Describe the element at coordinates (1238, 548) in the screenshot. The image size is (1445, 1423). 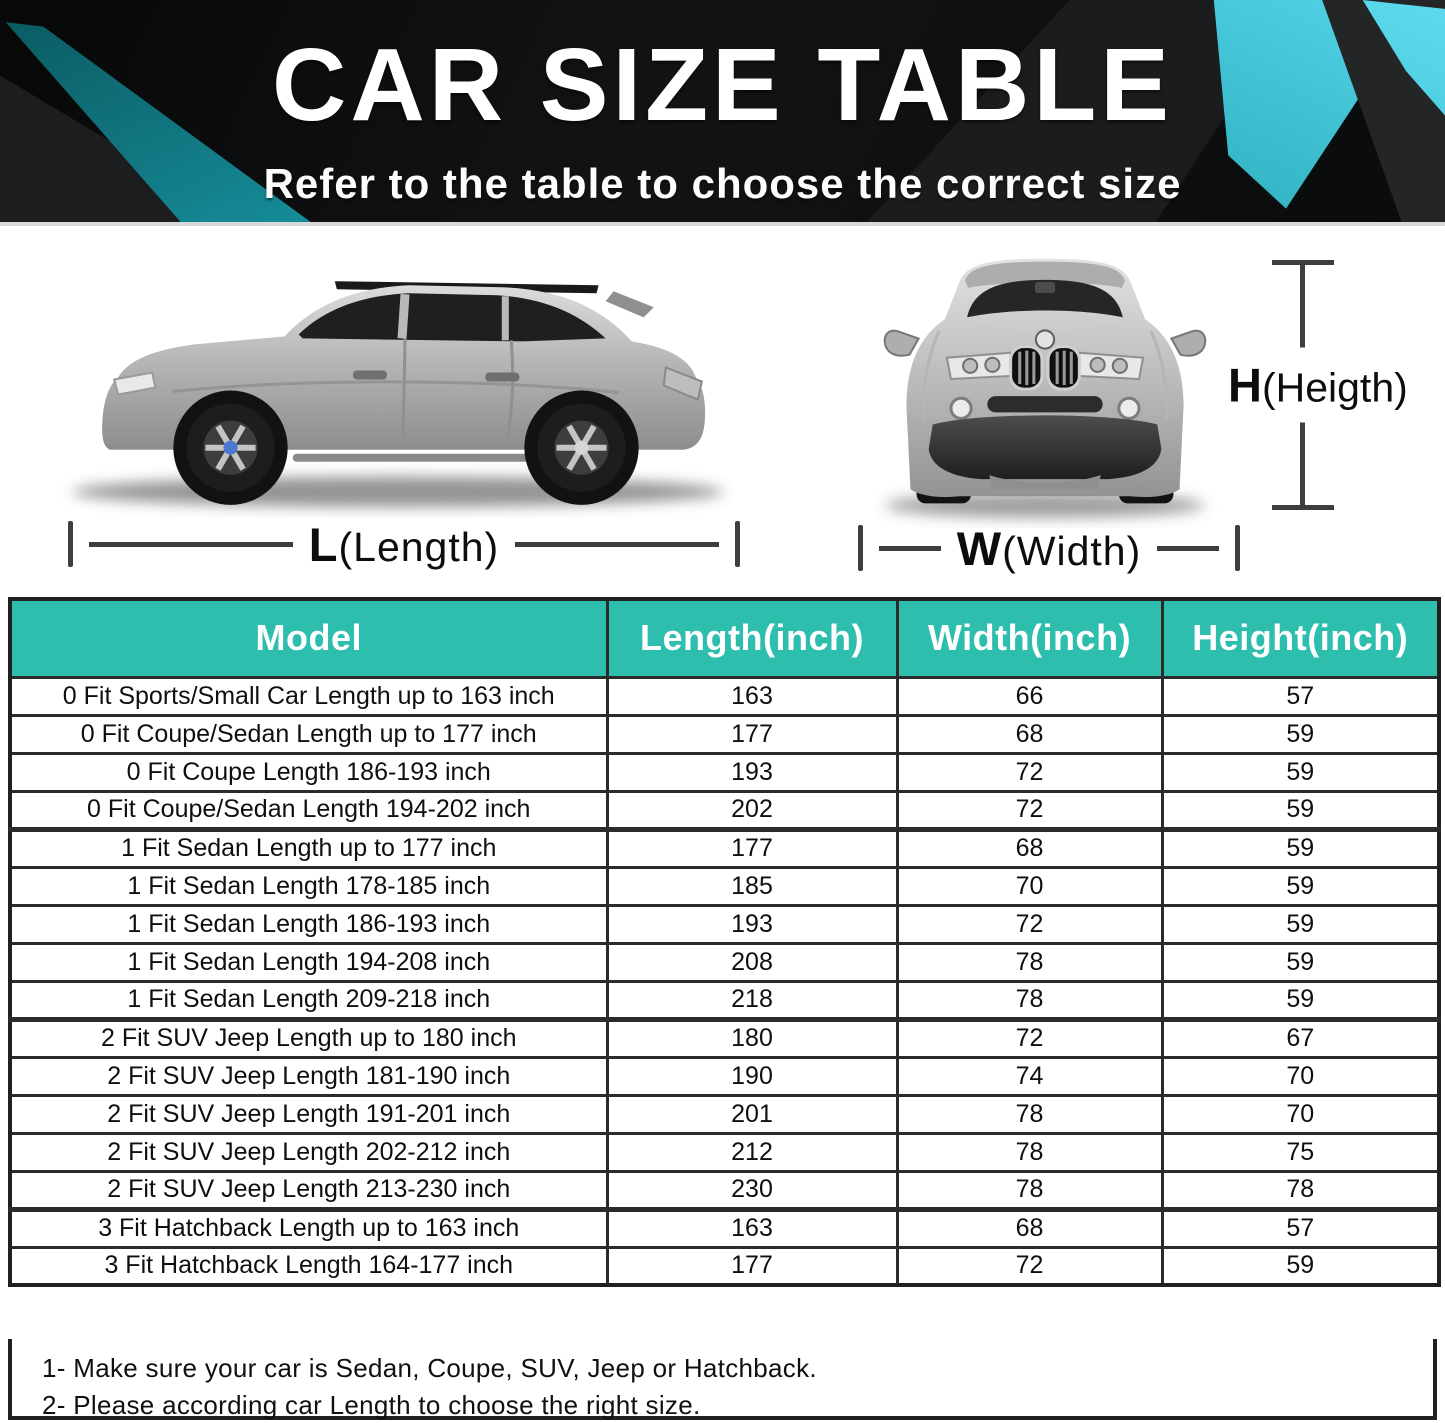
I see `width-dimension-right-tick` at that location.